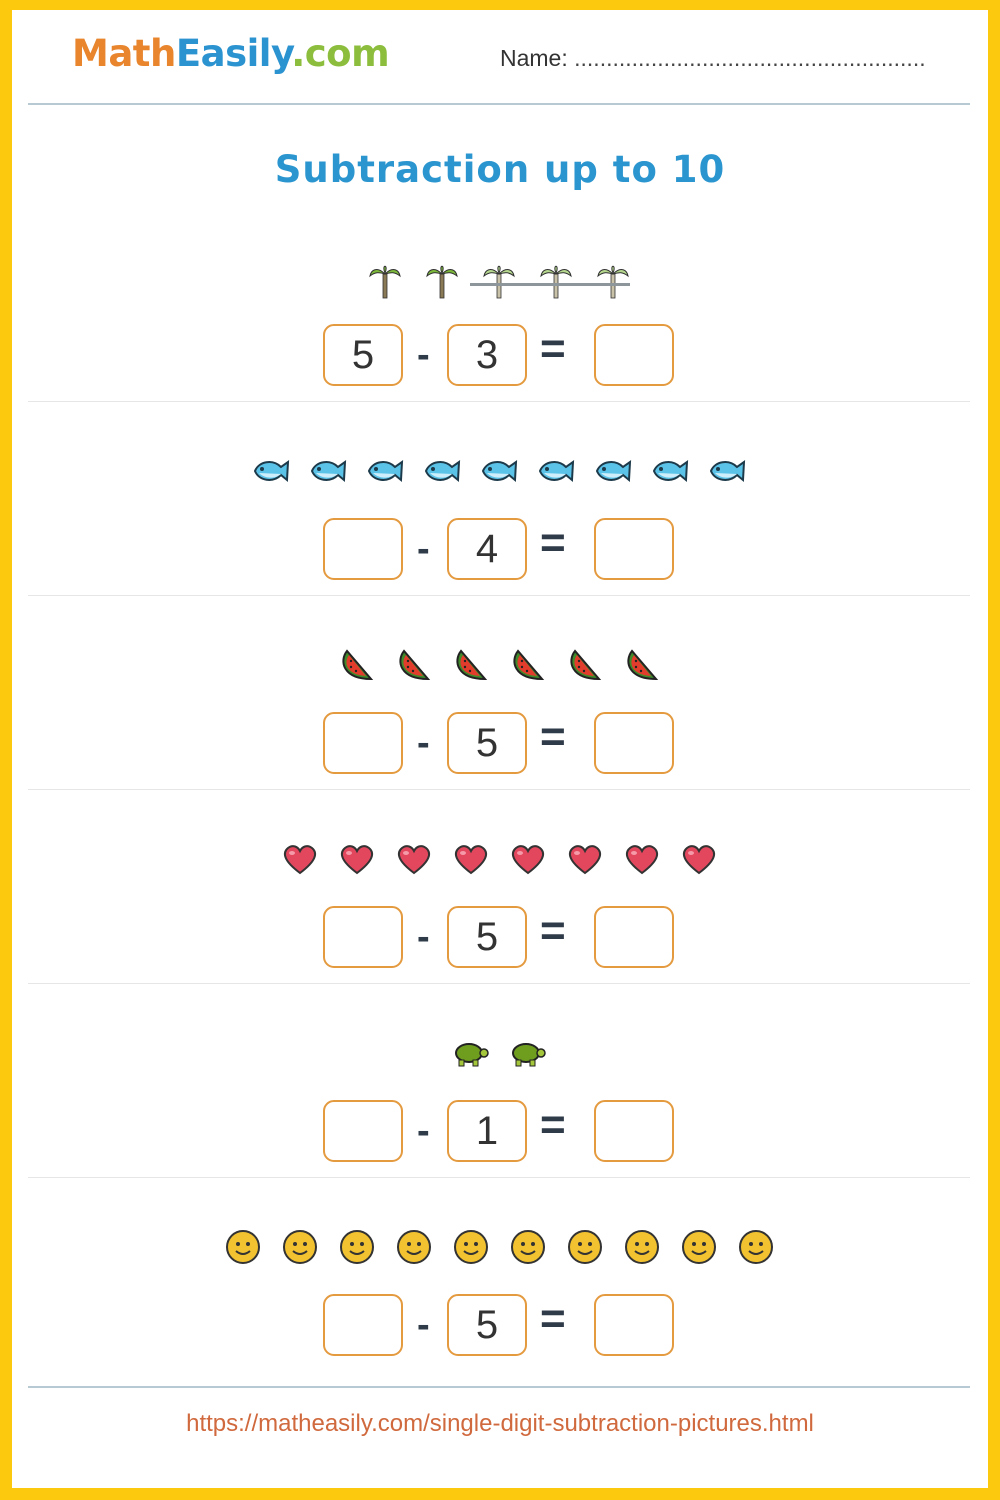 The height and width of the screenshot is (1500, 1000). Describe the element at coordinates (499, 305) in the screenshot. I see `problem-row: 5 3- =` at that location.